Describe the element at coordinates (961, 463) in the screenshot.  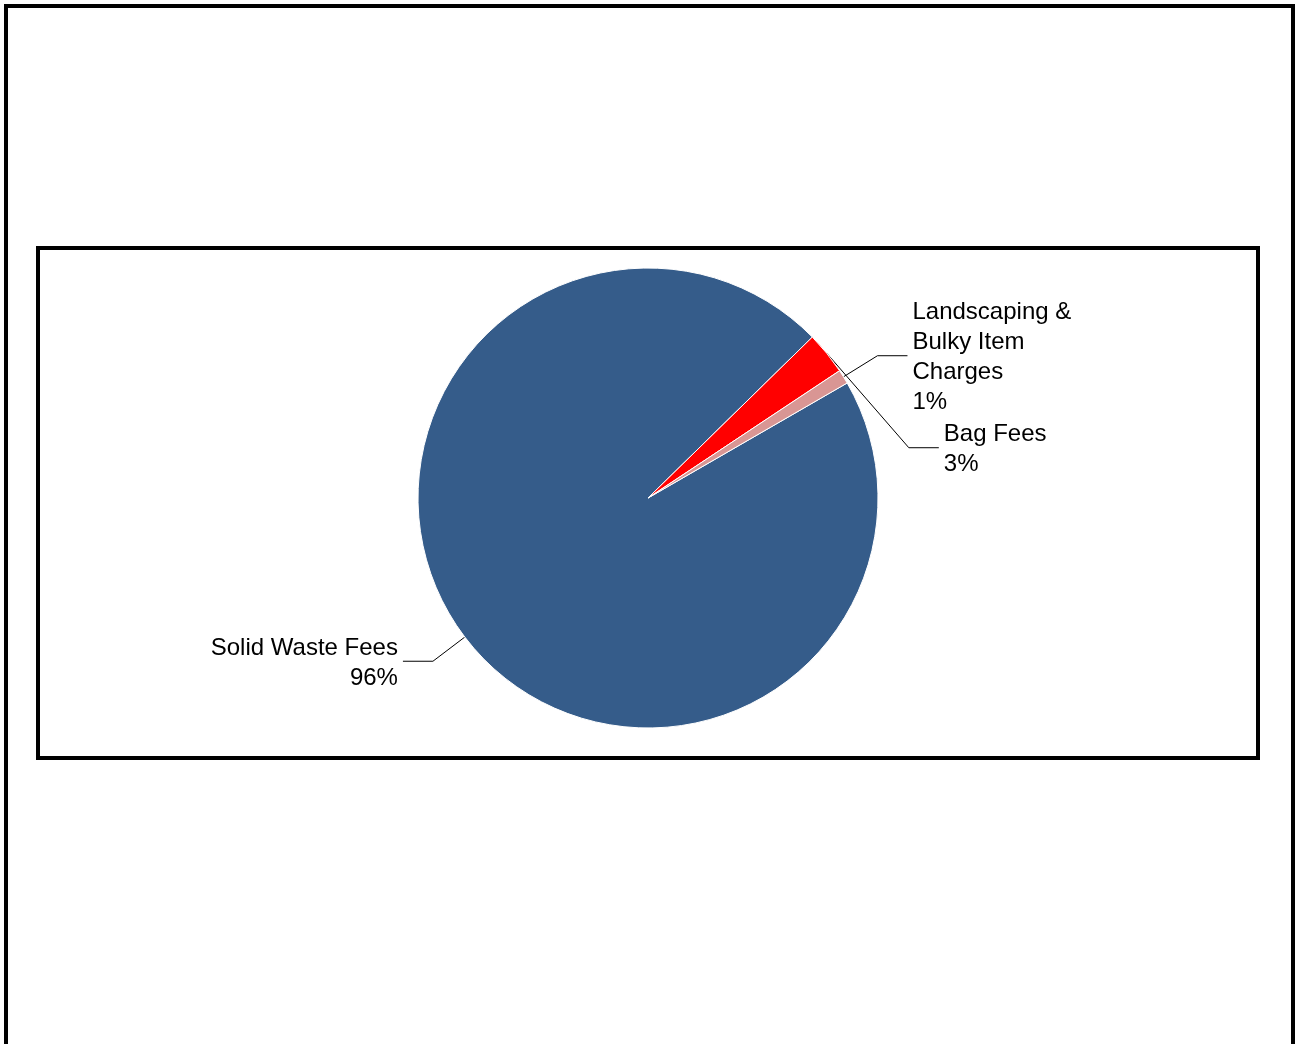
I see `data-label: 3%` at that location.